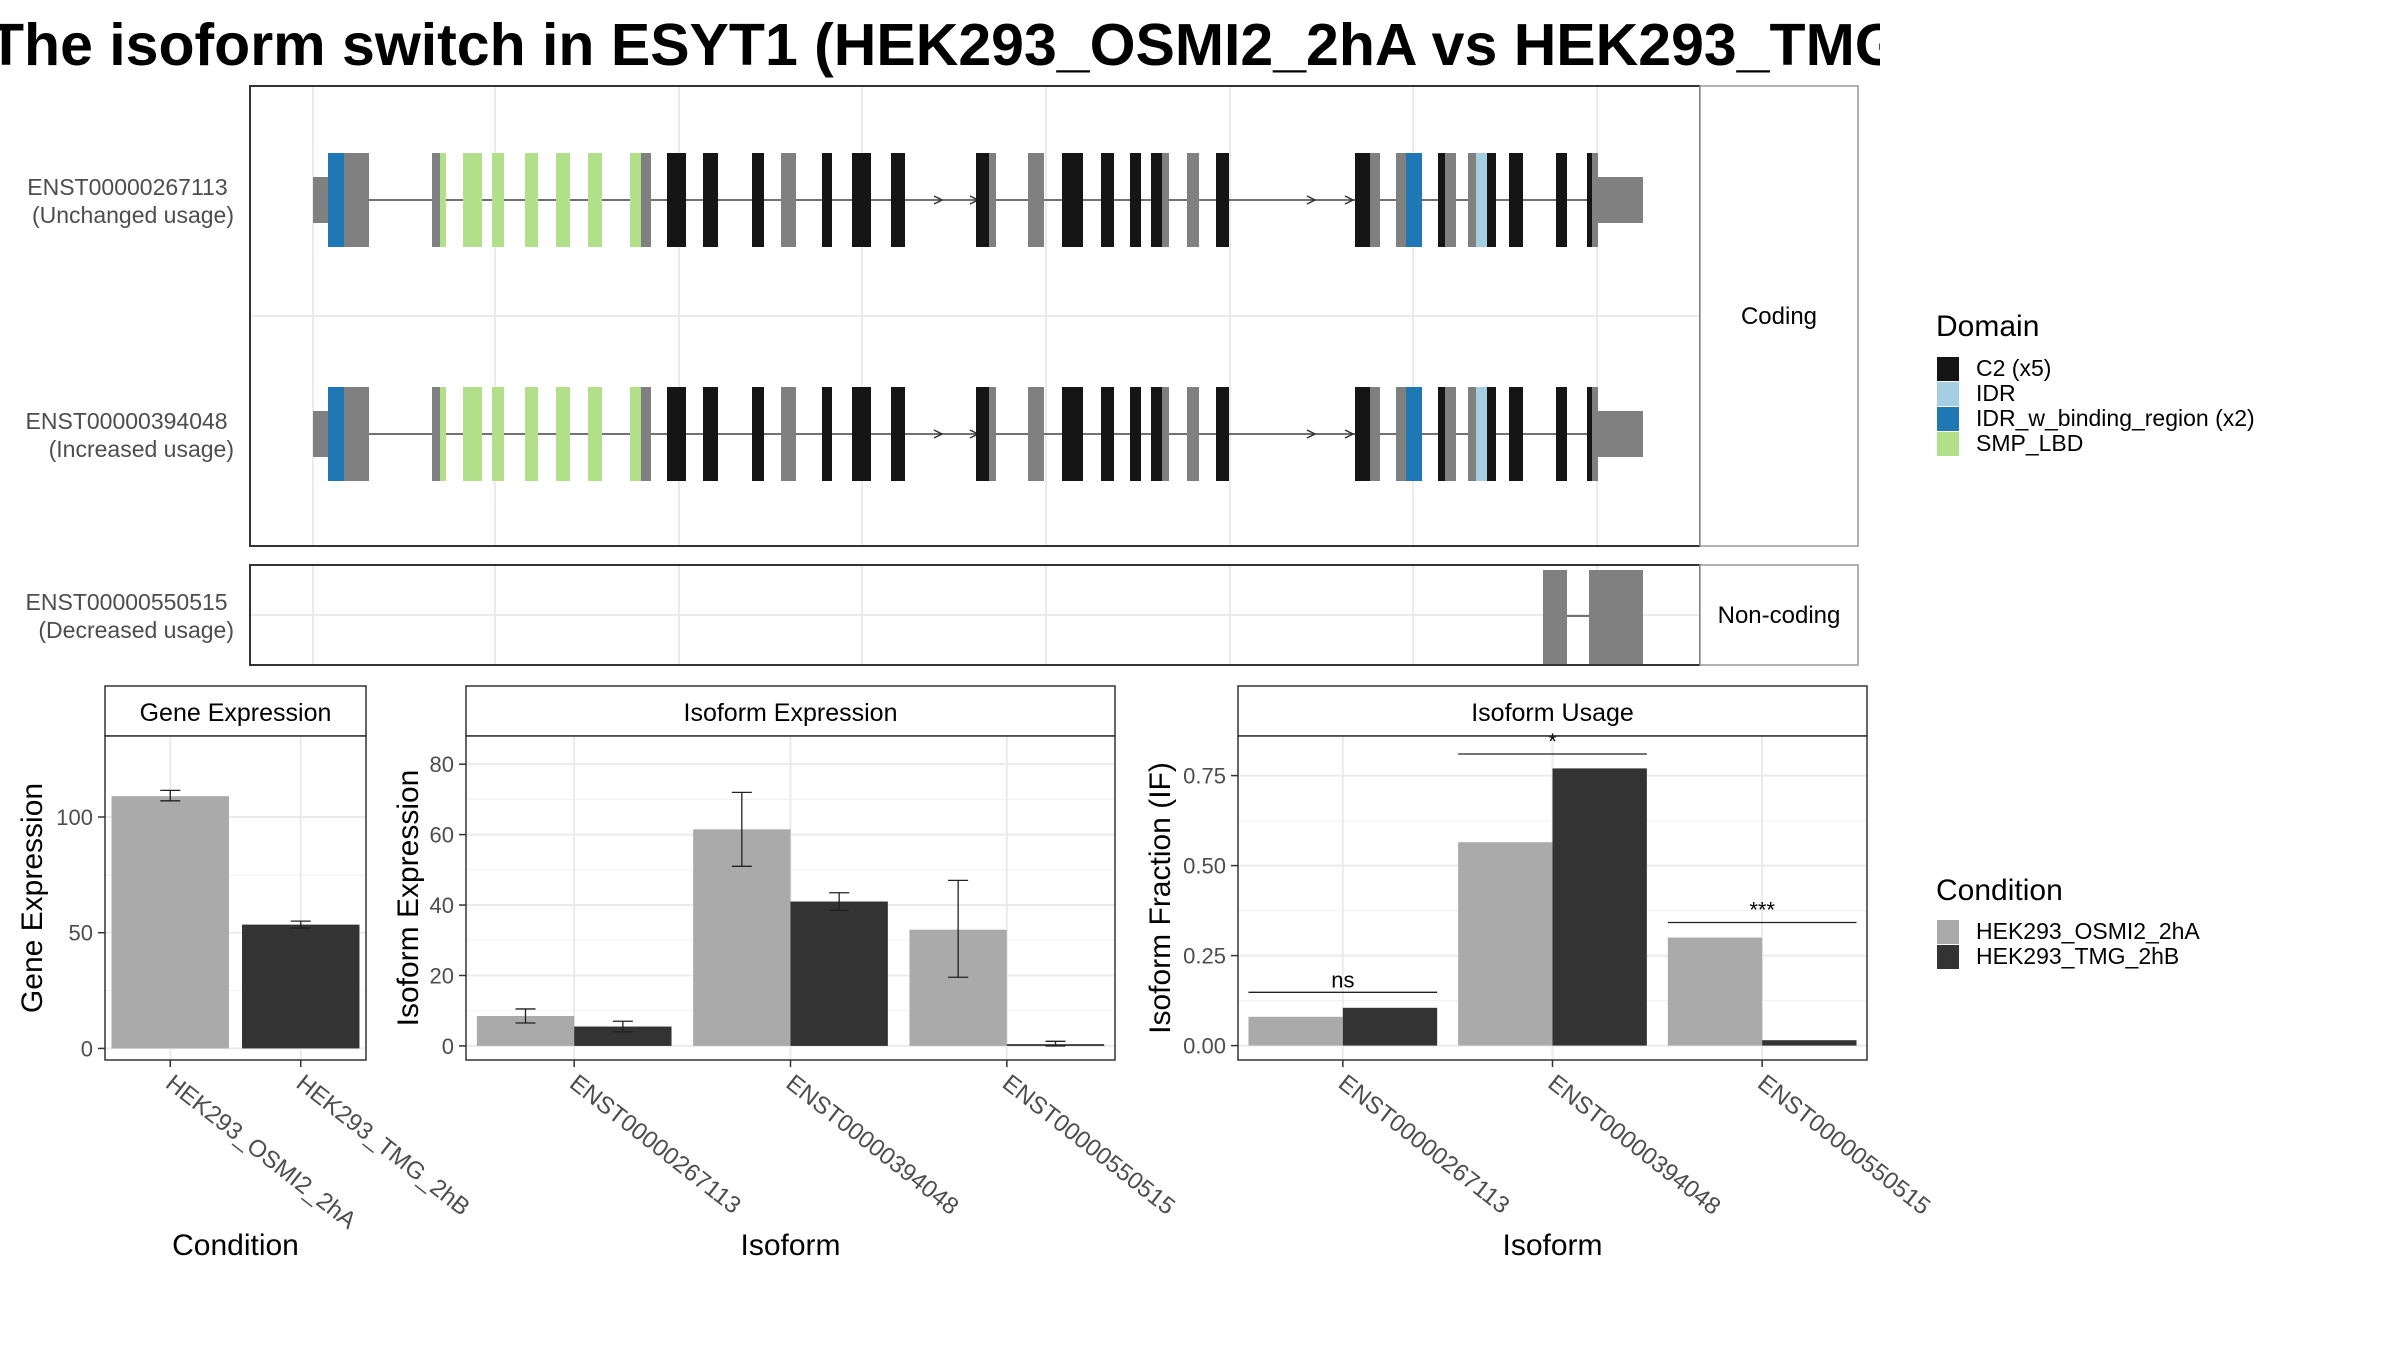 The width and height of the screenshot is (2400, 1350). What do you see at coordinates (127, 421) in the screenshot?
I see `transcript-id-2: ENST00000394048` at bounding box center [127, 421].